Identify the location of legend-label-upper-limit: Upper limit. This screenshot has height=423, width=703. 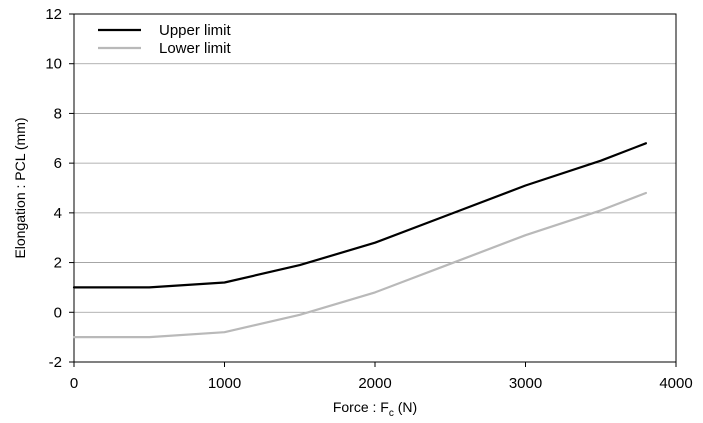
(195, 30).